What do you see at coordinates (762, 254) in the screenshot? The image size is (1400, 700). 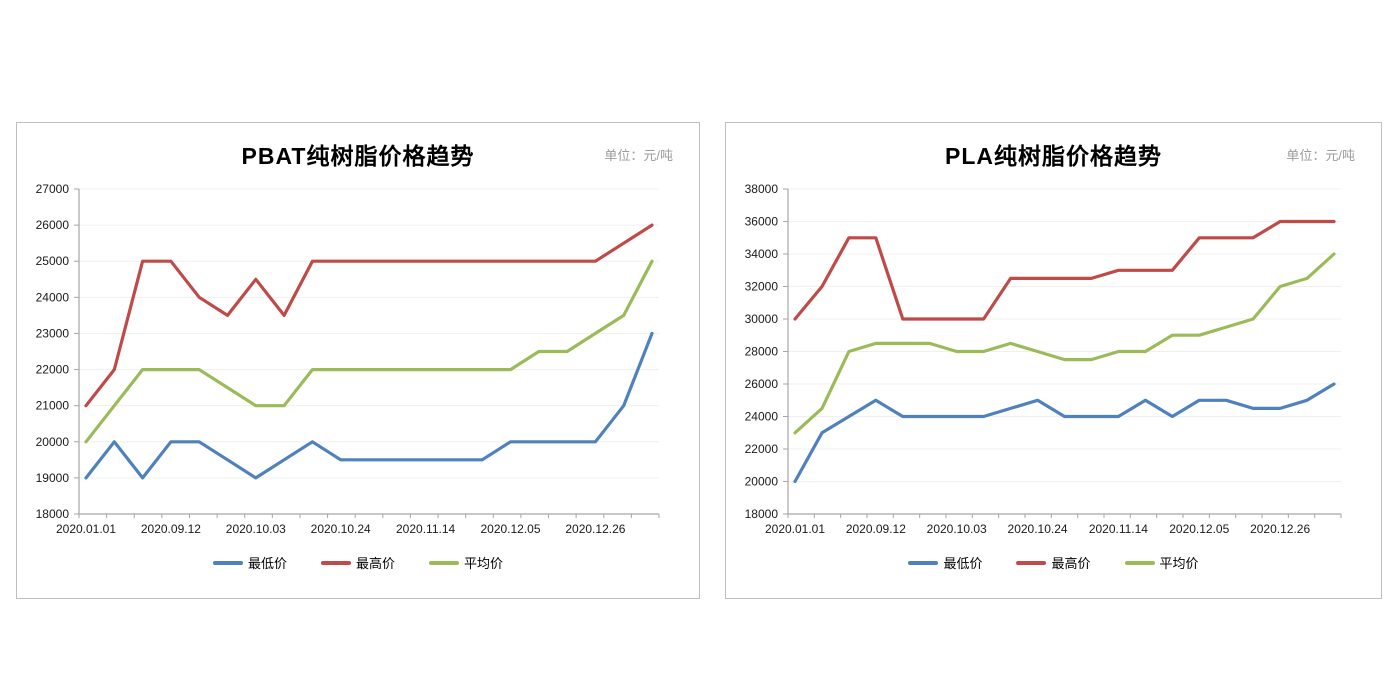 I see `y-axis-tick-label: 34000` at bounding box center [762, 254].